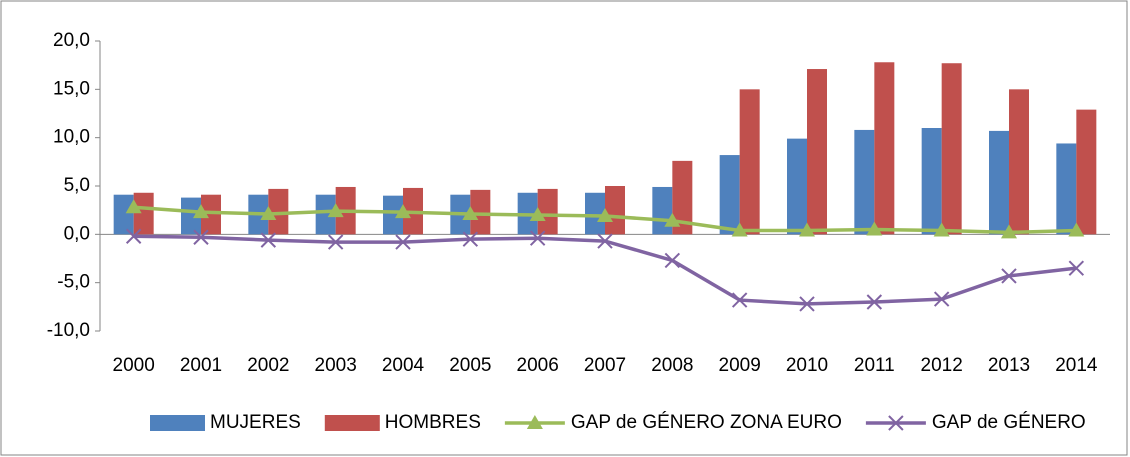 The image size is (1130, 457). I want to click on x-tick-label: 2013, so click(1009, 365).